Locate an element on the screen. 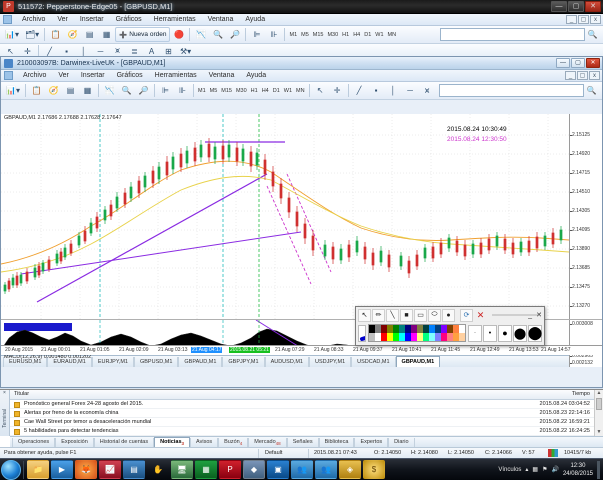 This screenshot has height=480, width=603. dev-icon: ▣ is located at coordinates (278, 469).